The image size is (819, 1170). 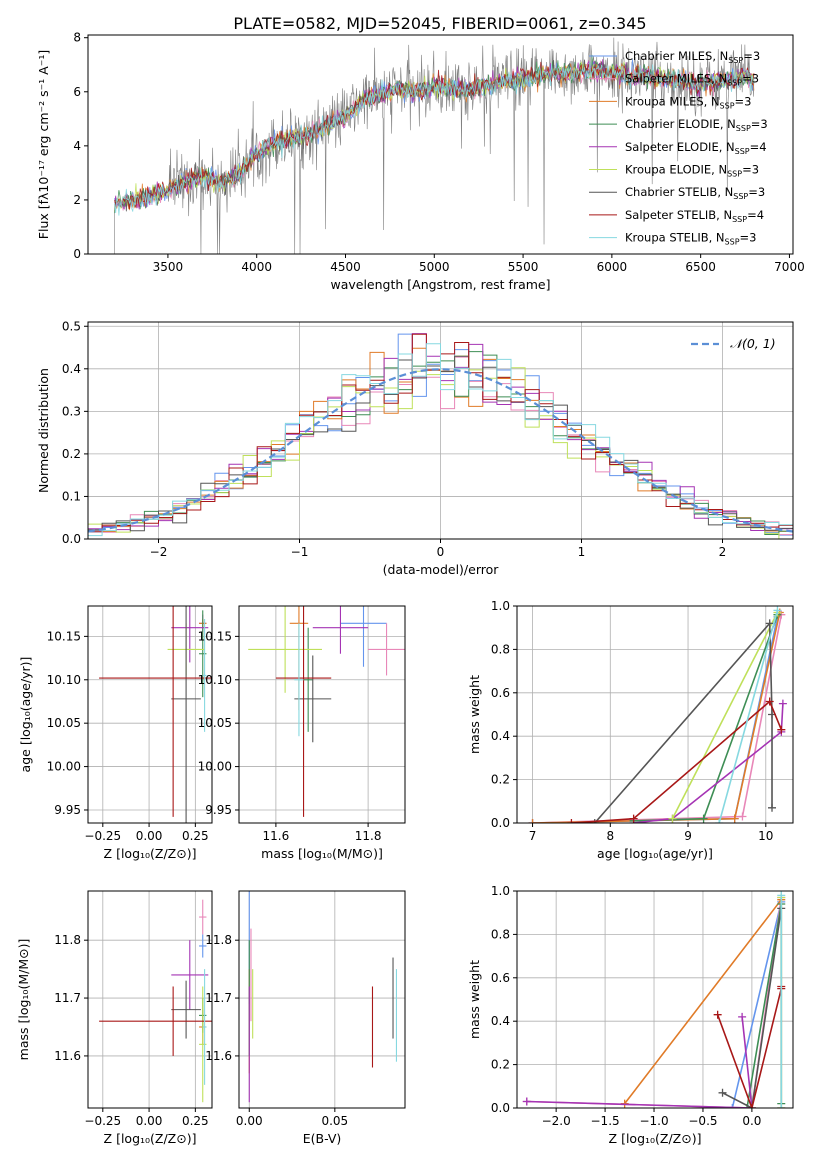 What do you see at coordinates (215, 680) in the screenshot?
I see `tick-label-y: 10.10` at bounding box center [215, 680].